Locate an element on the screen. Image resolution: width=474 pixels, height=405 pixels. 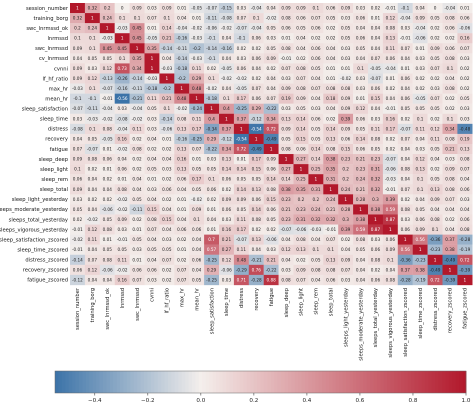
cell-value-label: 0.07 is located at coordinates (286, 68).